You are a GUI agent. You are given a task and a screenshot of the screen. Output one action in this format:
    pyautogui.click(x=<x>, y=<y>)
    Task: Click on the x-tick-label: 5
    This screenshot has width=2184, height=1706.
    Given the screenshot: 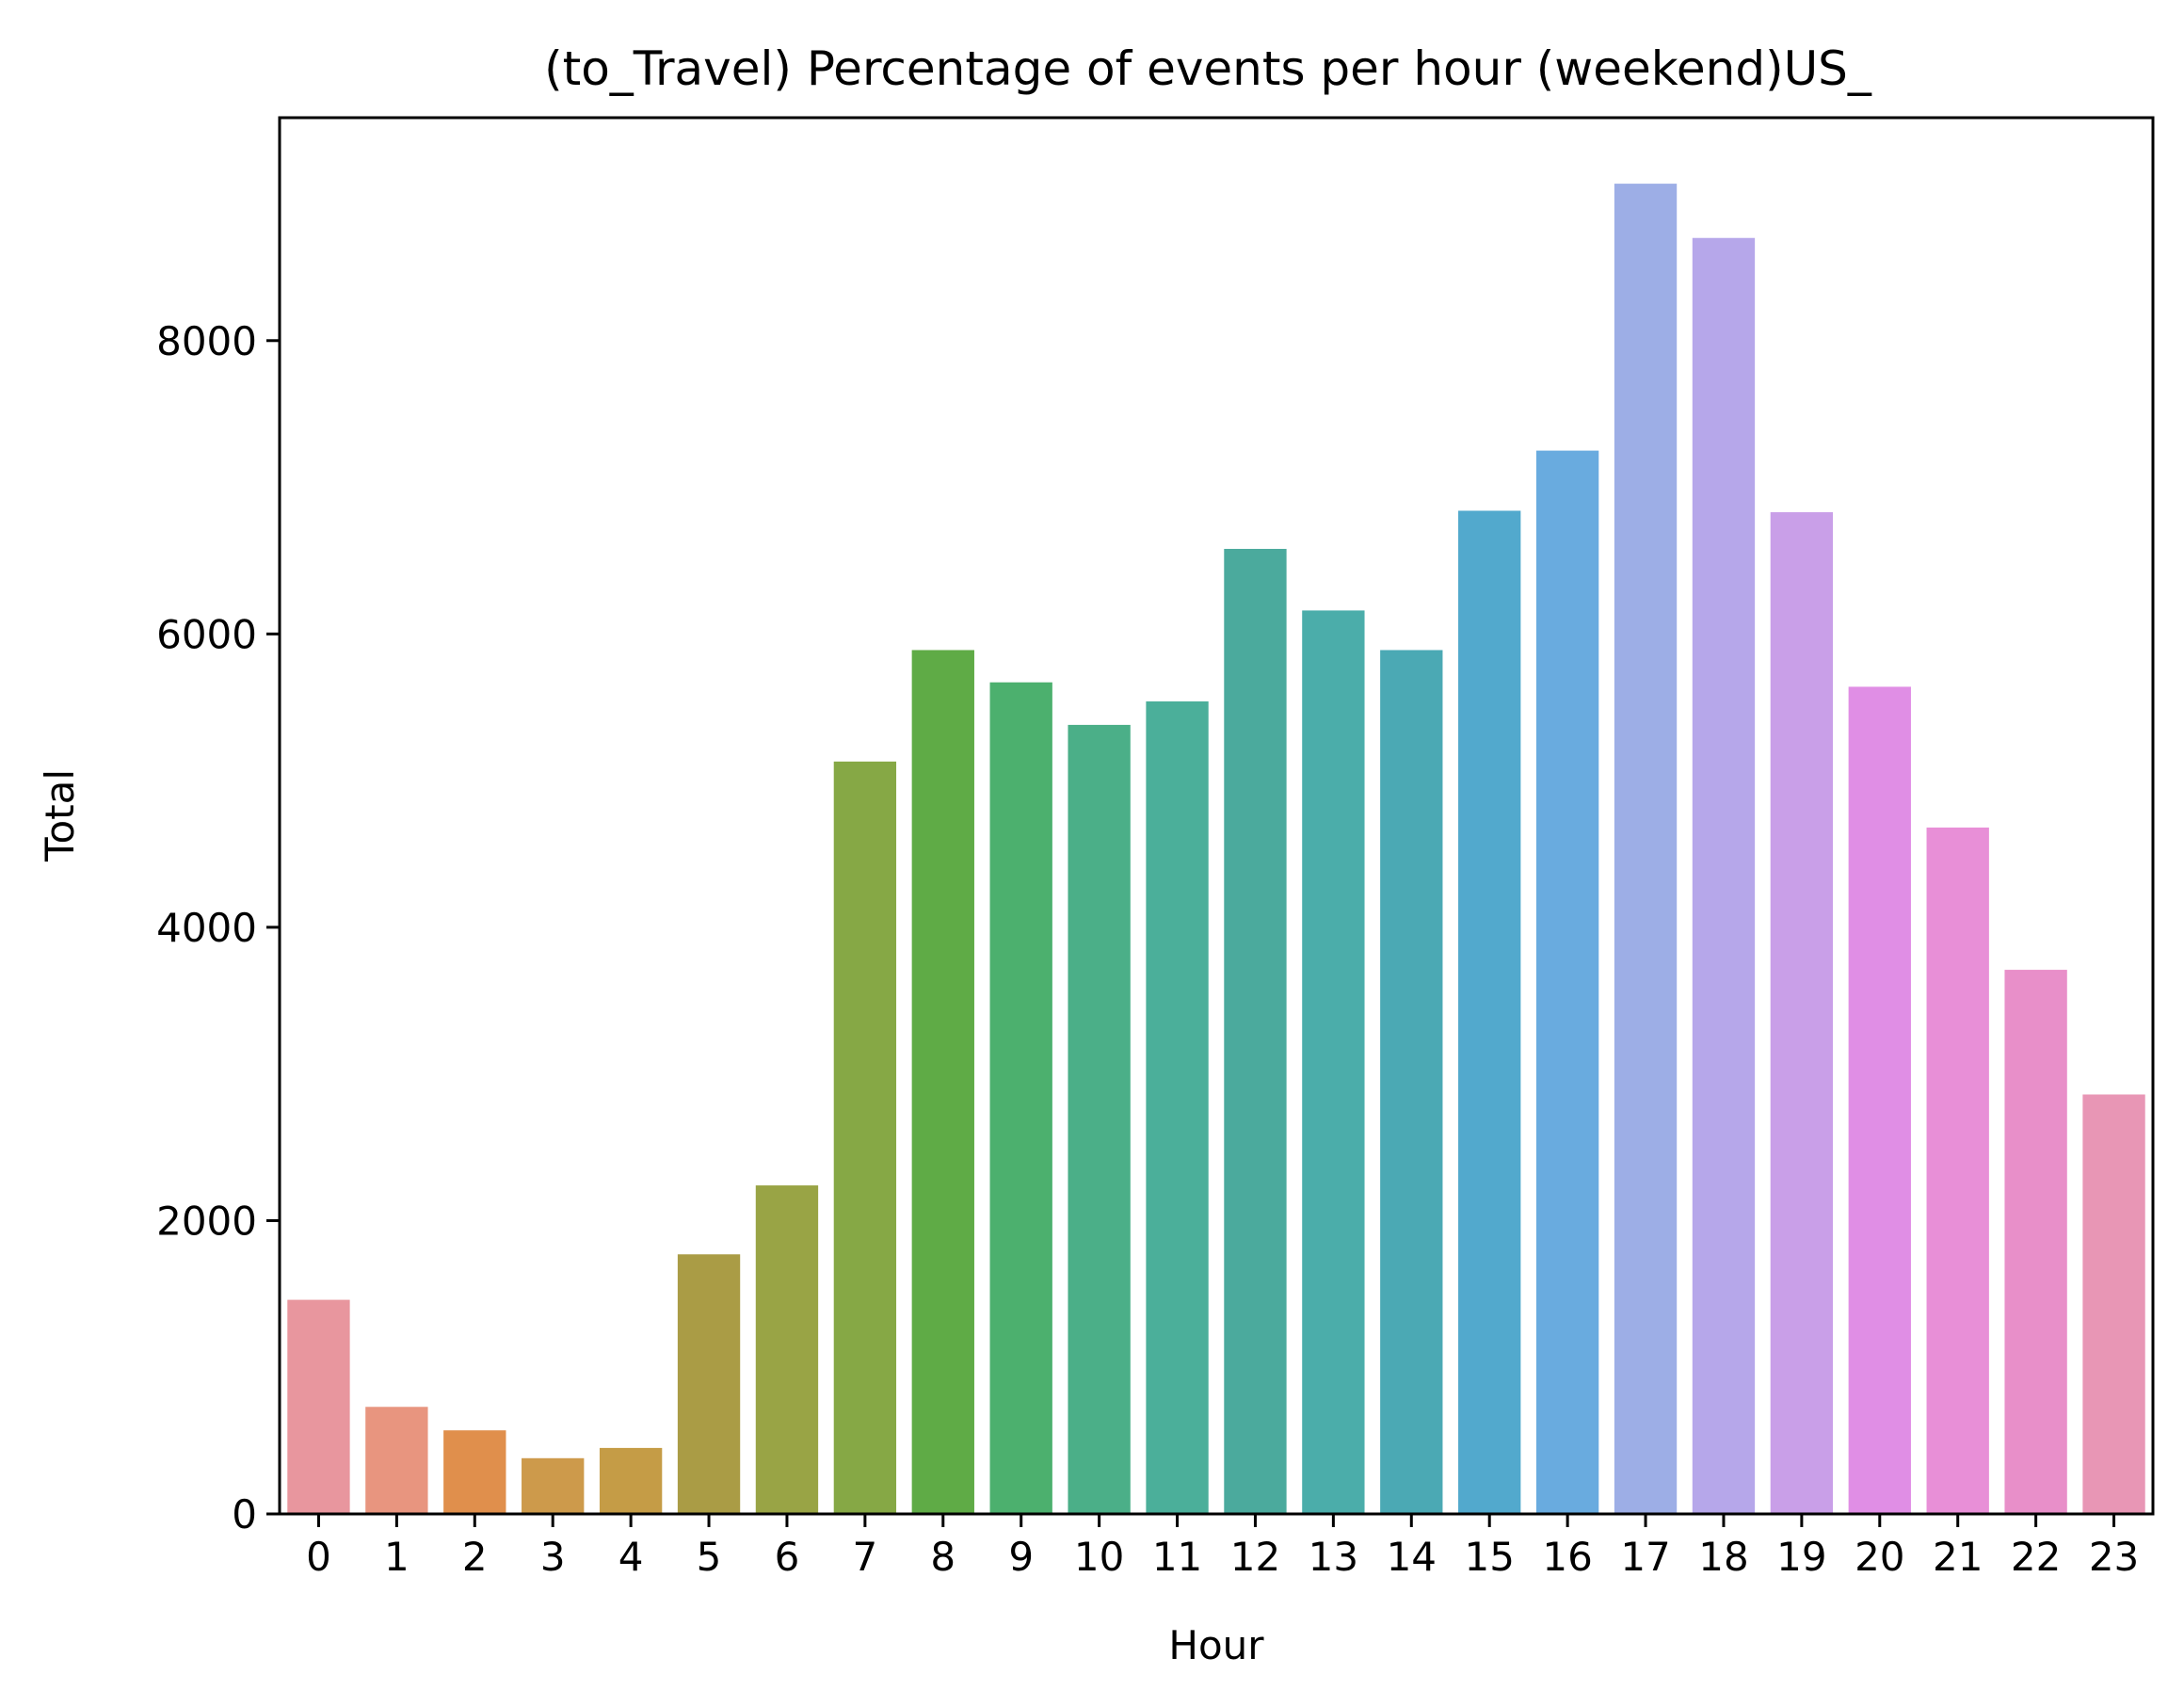 What is the action you would take?
    pyautogui.click(x=709, y=1557)
    